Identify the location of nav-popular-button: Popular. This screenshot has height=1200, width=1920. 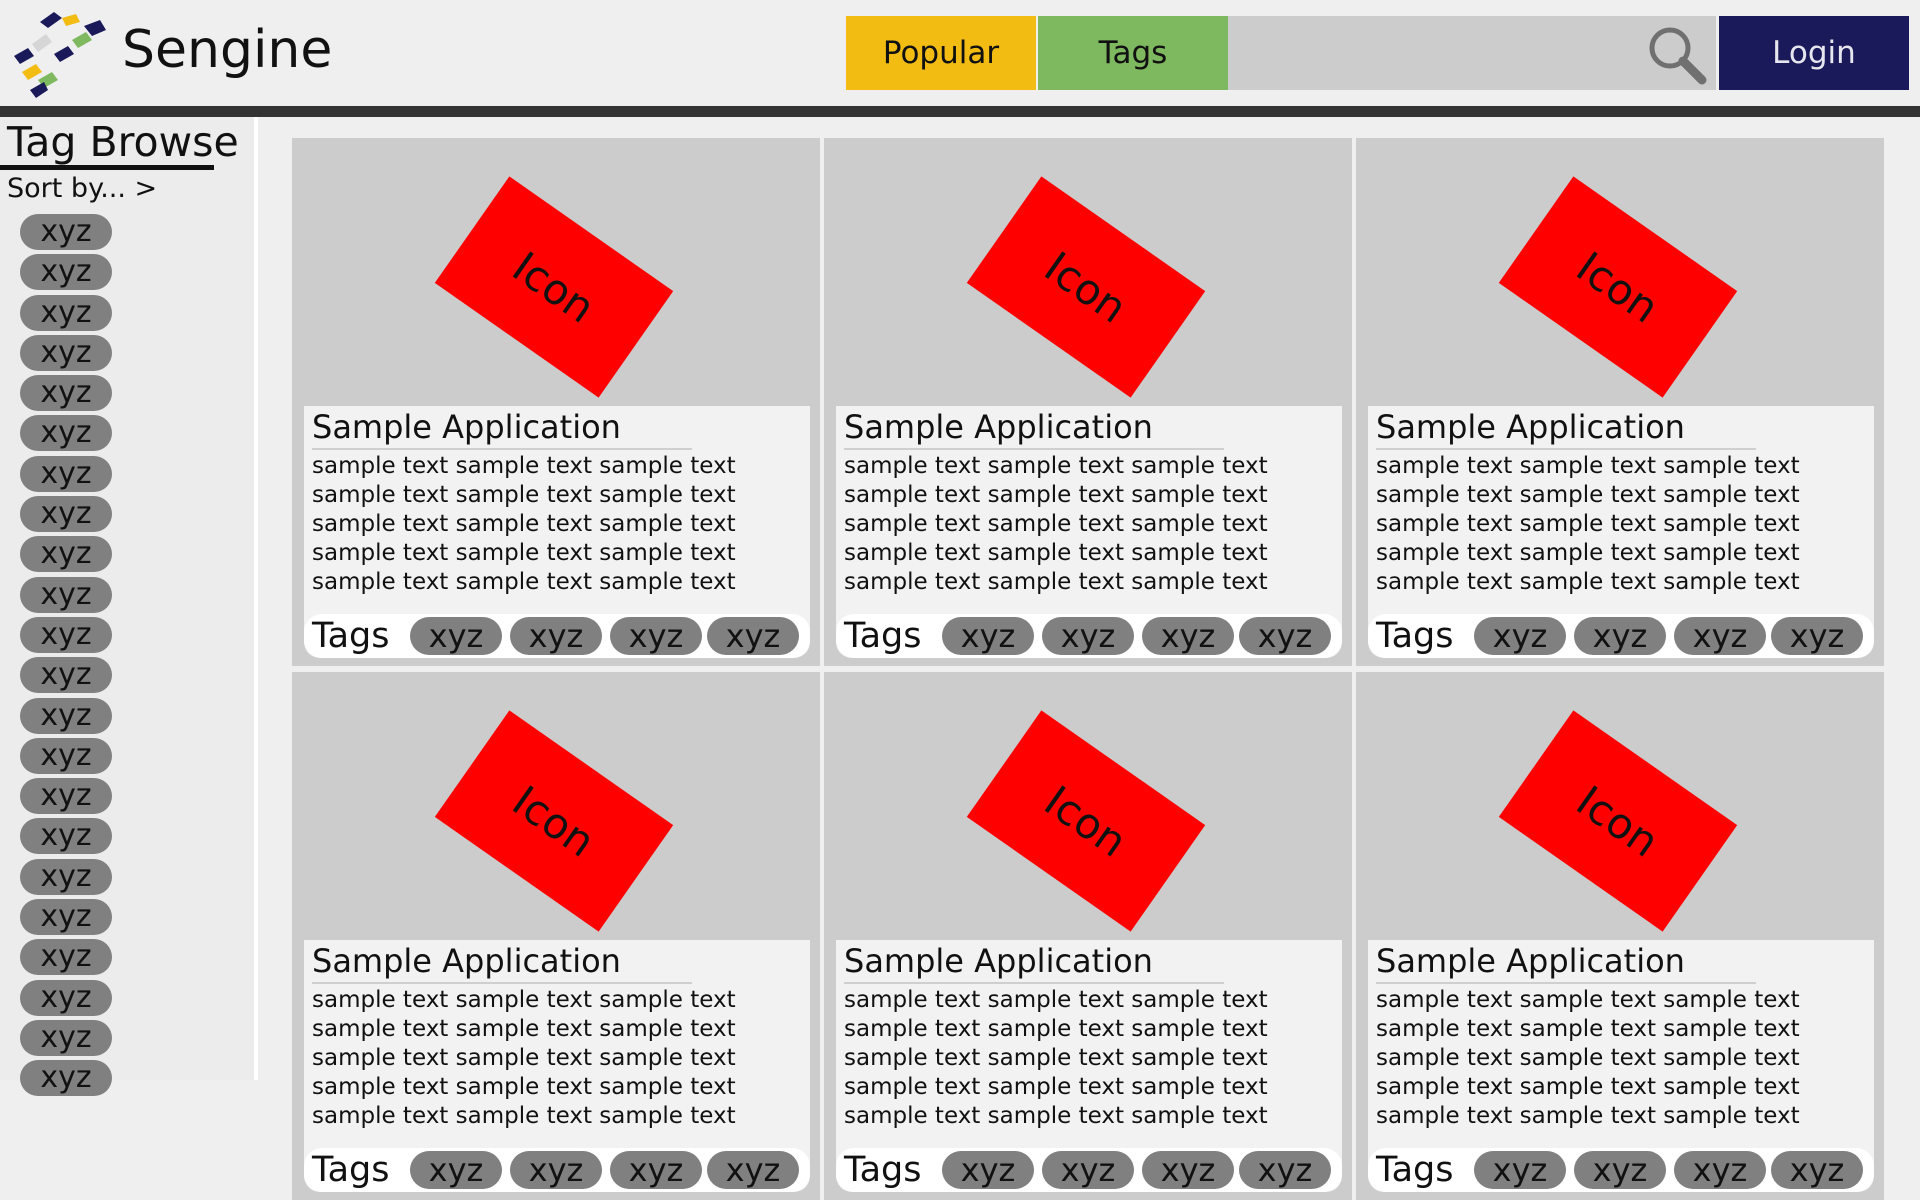
(941, 53).